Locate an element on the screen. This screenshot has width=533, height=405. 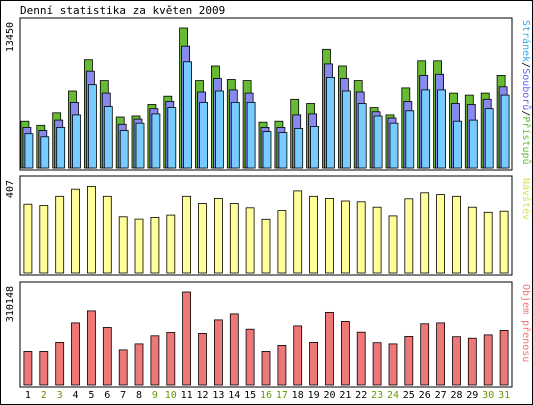
day-label-29: 29 is located at coordinates (472, 395).